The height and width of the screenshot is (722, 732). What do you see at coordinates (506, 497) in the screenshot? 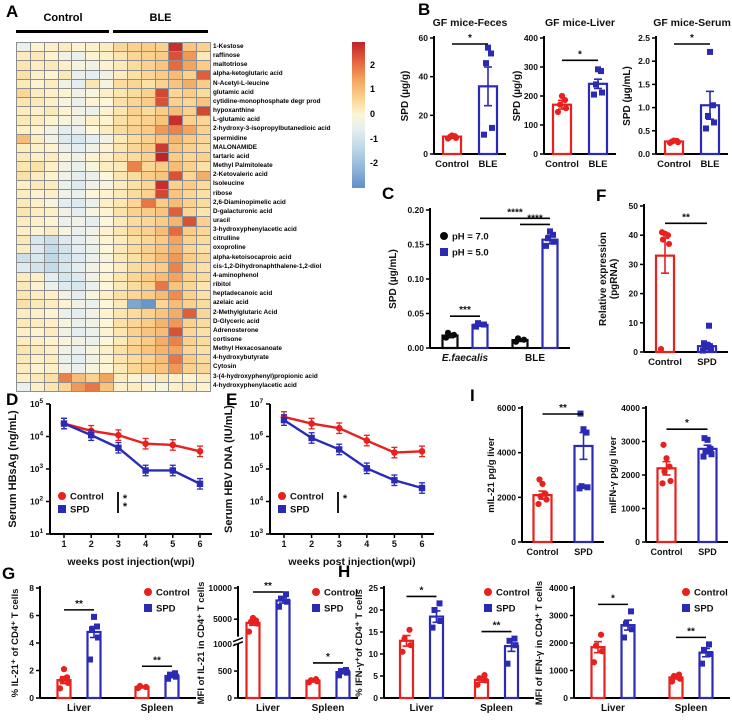
I see `y-tick-label: 2000` at bounding box center [506, 497].